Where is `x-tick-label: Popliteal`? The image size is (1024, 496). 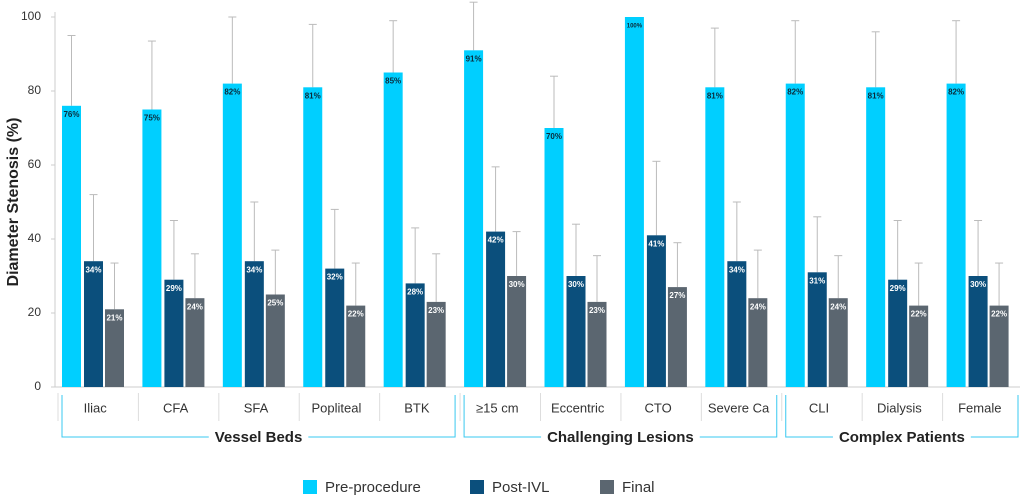 x-tick-label: Popliteal is located at coordinates (337, 407).